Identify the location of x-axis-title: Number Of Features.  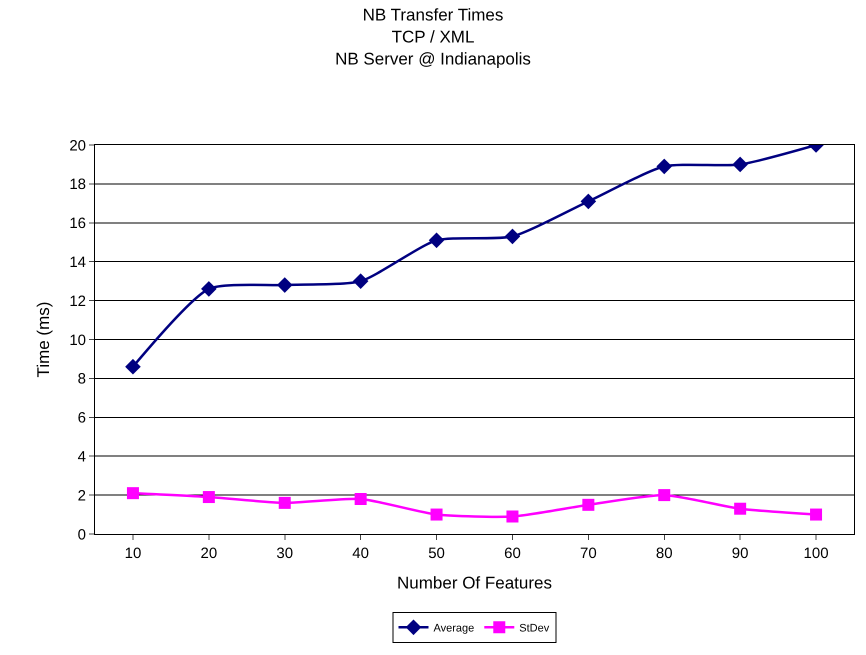
(474, 582).